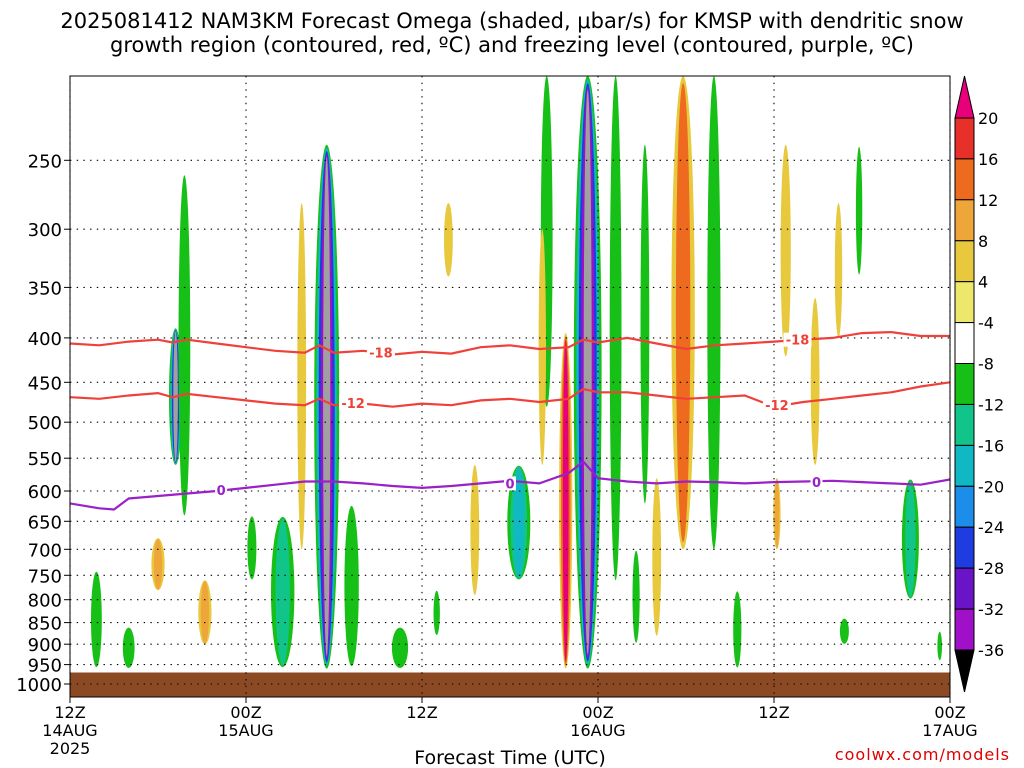  Describe the element at coordinates (45, 339) in the screenshot. I see `y-tick-label-400: 400` at that location.